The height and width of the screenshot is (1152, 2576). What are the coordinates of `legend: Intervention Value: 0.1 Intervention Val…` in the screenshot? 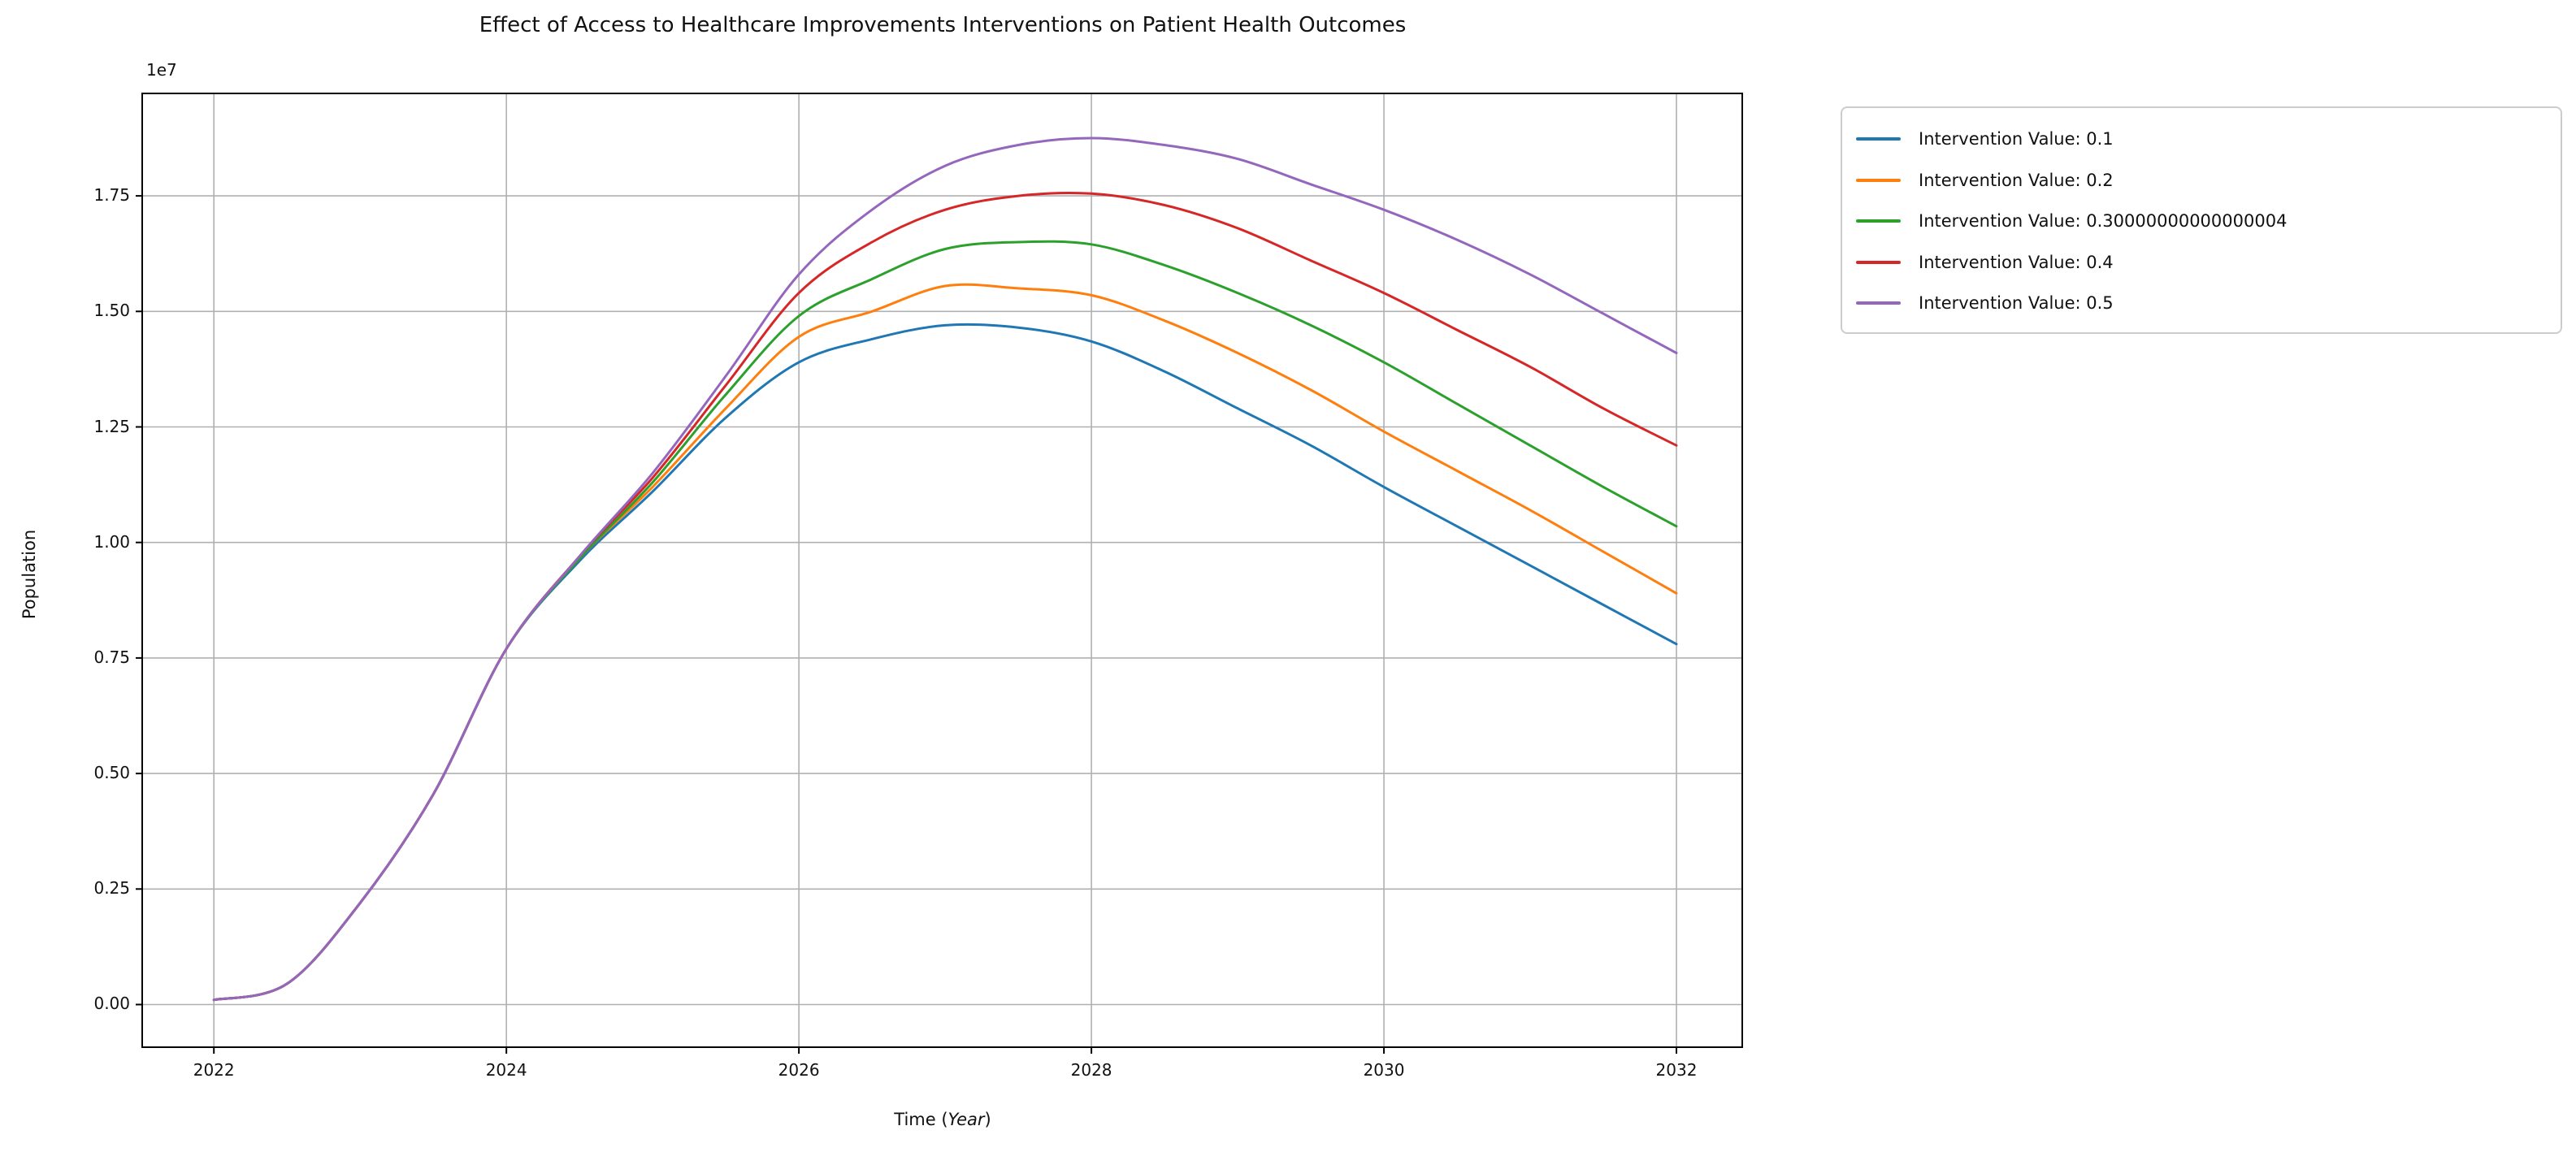 It's located at (2201, 220).